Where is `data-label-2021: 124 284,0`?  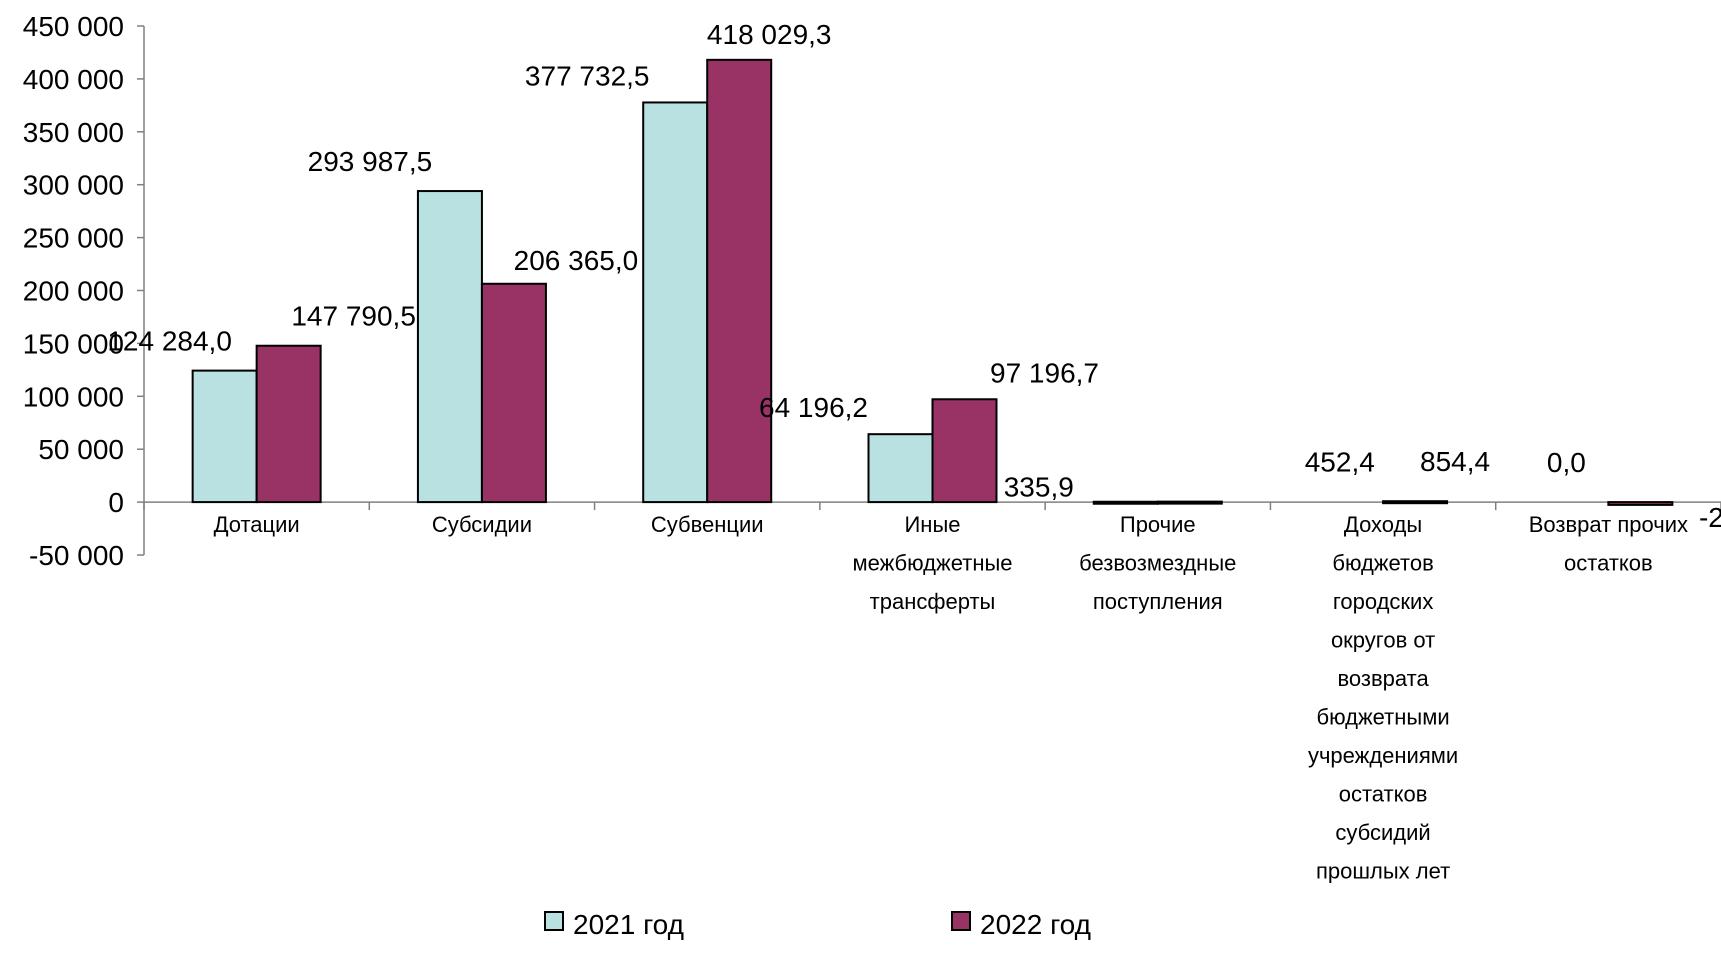 data-label-2021: 124 284,0 is located at coordinates (169, 341).